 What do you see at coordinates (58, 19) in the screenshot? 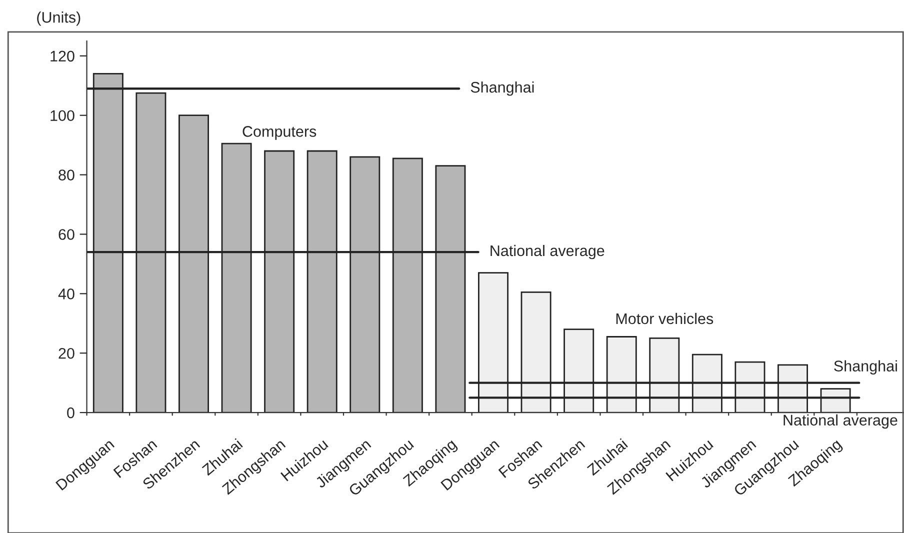
I see `y-axis-title: (Units)` at bounding box center [58, 19].